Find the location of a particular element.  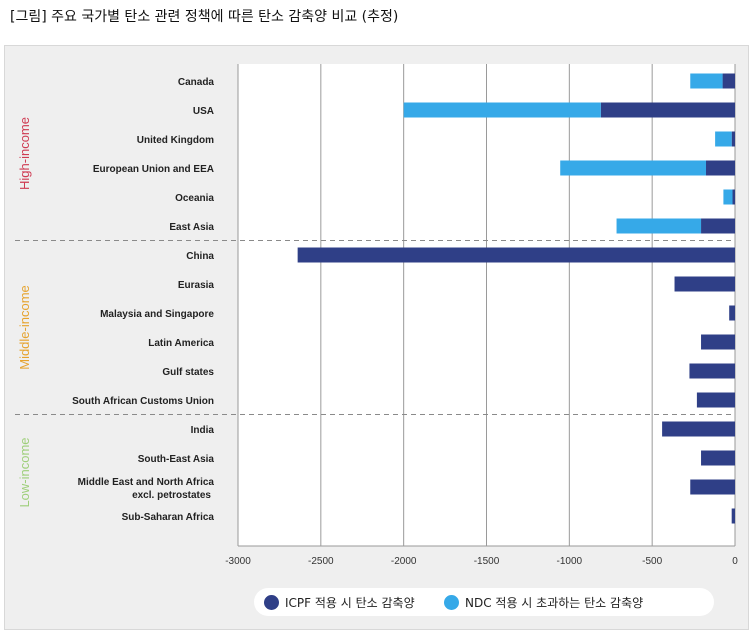

x-tick-label-6: 0 is located at coordinates (735, 561).